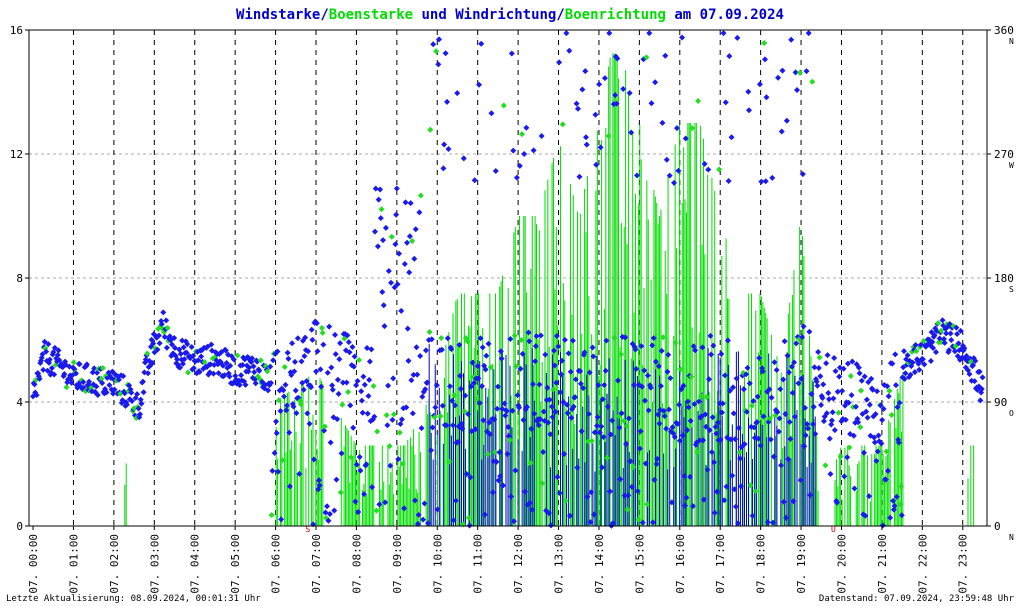  Describe the element at coordinates (1011, 165) in the screenshot. I see `y-right-compass-3: W` at that location.